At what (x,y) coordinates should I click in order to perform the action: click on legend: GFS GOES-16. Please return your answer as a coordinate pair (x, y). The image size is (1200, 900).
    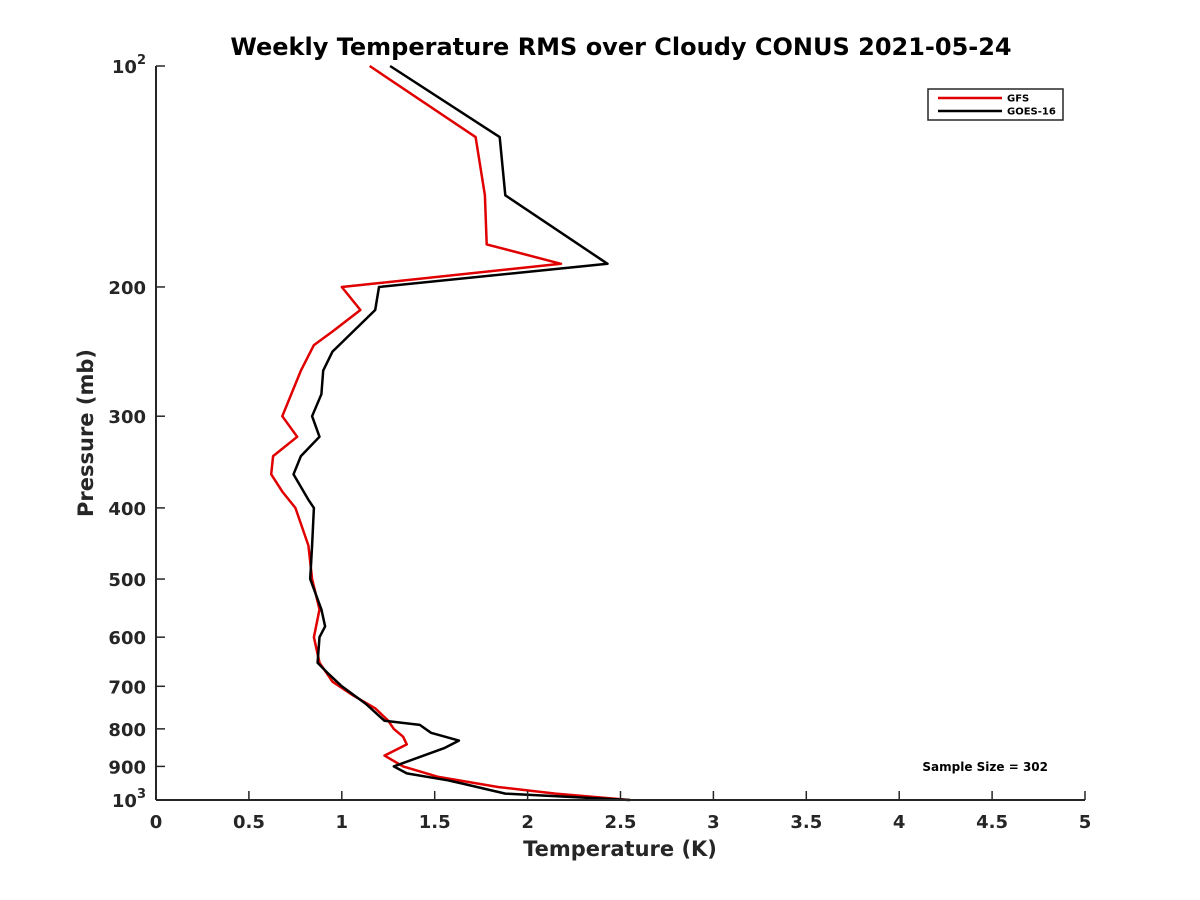
    Looking at the image, I should click on (995, 104).